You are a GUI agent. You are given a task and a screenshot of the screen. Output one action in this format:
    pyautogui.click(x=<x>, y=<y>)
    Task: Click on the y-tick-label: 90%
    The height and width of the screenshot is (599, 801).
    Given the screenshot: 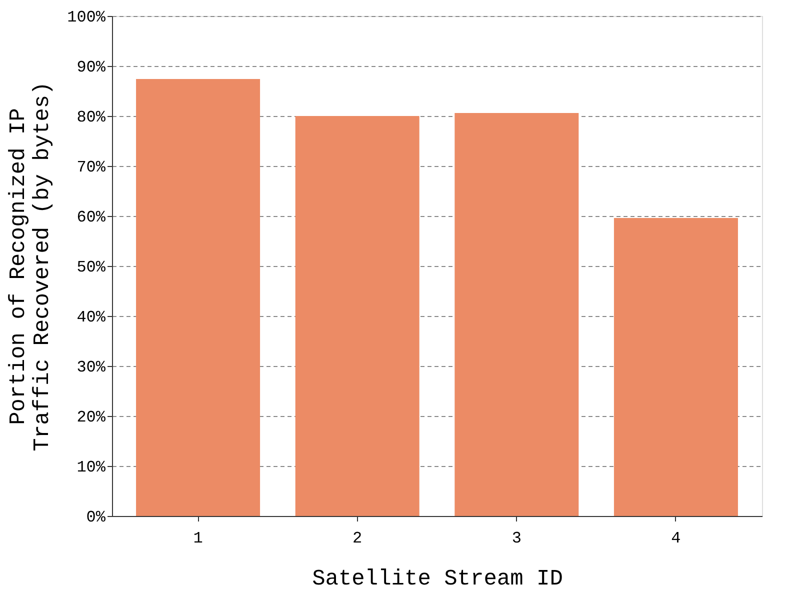 What is the action you would take?
    pyautogui.click(x=91, y=67)
    